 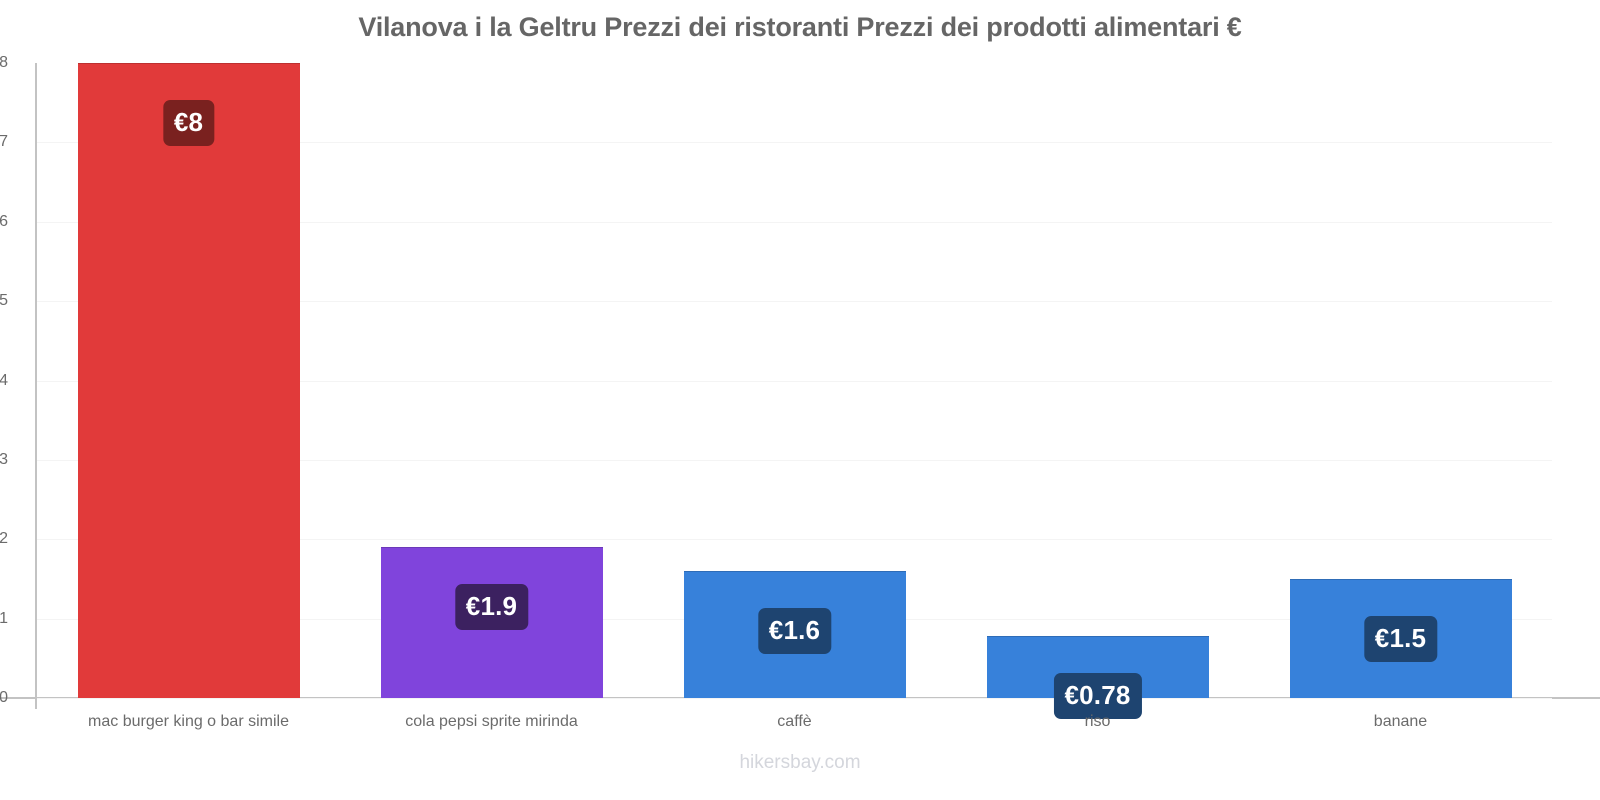 I want to click on x-axis-category-label: mac burger king o bar simile, so click(x=188, y=721).